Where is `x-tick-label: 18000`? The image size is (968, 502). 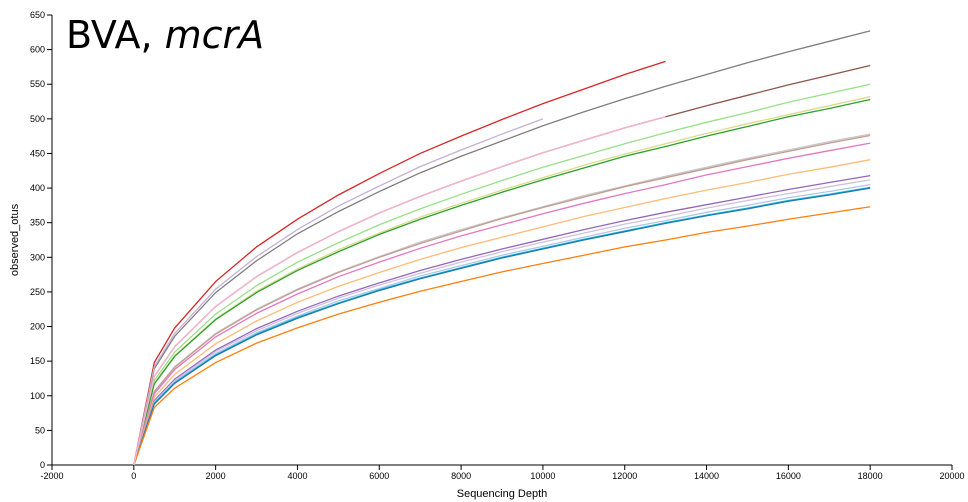
x-tick-label: 18000 is located at coordinates (870, 476).